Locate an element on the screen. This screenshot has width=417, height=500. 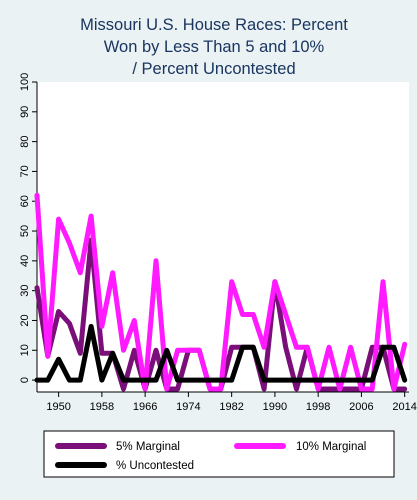
y-tick-label: 40 is located at coordinates (25, 261).